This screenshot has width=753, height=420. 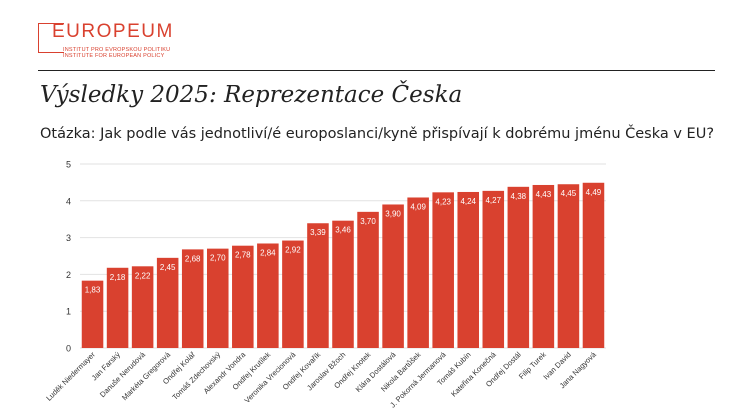 What do you see at coordinates (117, 50) in the screenshot?
I see `logo-subtitle-cz: INSTITUT PRO EVROPSKOU POLITIKU` at bounding box center [117, 50].